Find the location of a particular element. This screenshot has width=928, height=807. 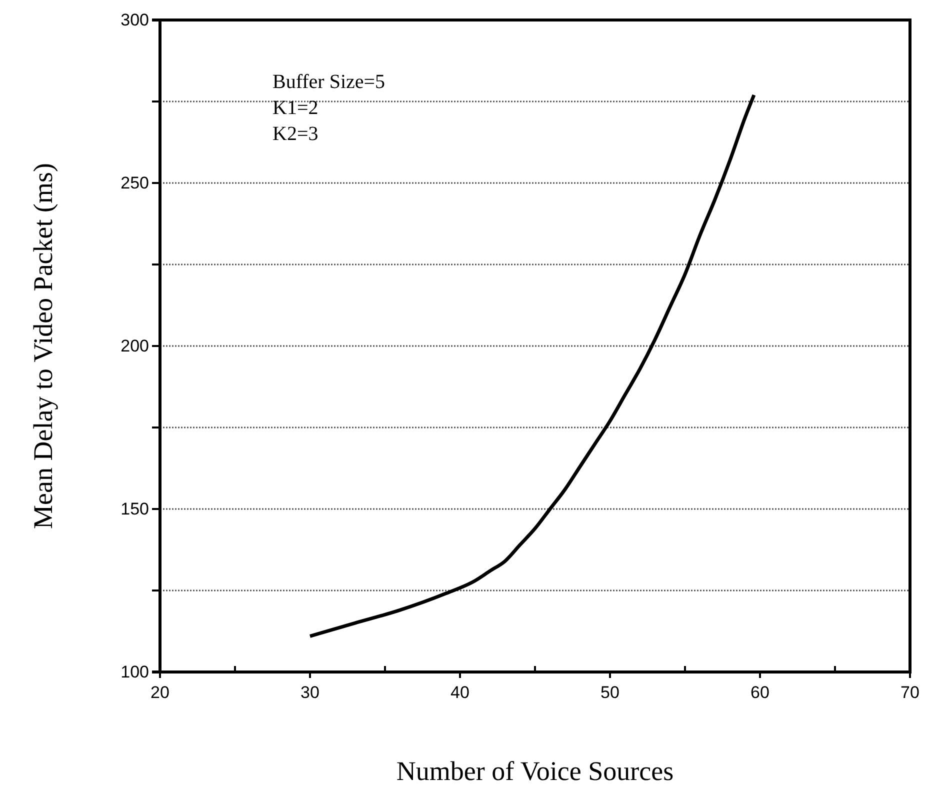

x-tick-label: 40 is located at coordinates (460, 692).